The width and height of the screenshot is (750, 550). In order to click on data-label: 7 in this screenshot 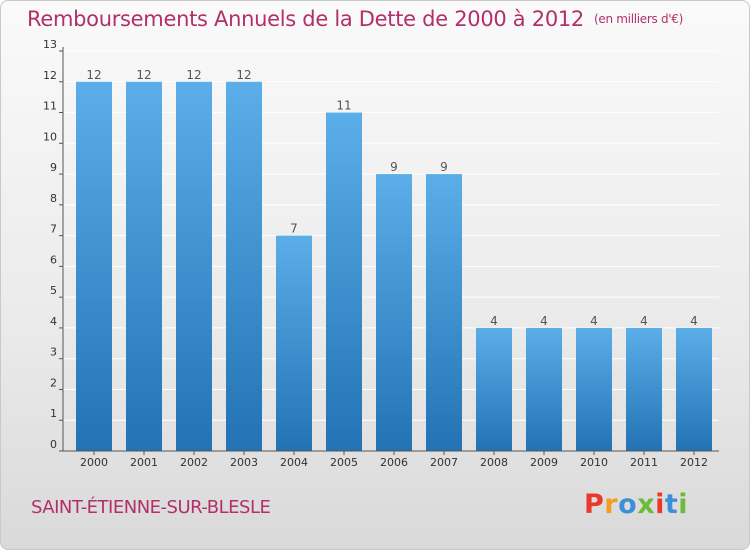, I will do `click(294, 229)`.